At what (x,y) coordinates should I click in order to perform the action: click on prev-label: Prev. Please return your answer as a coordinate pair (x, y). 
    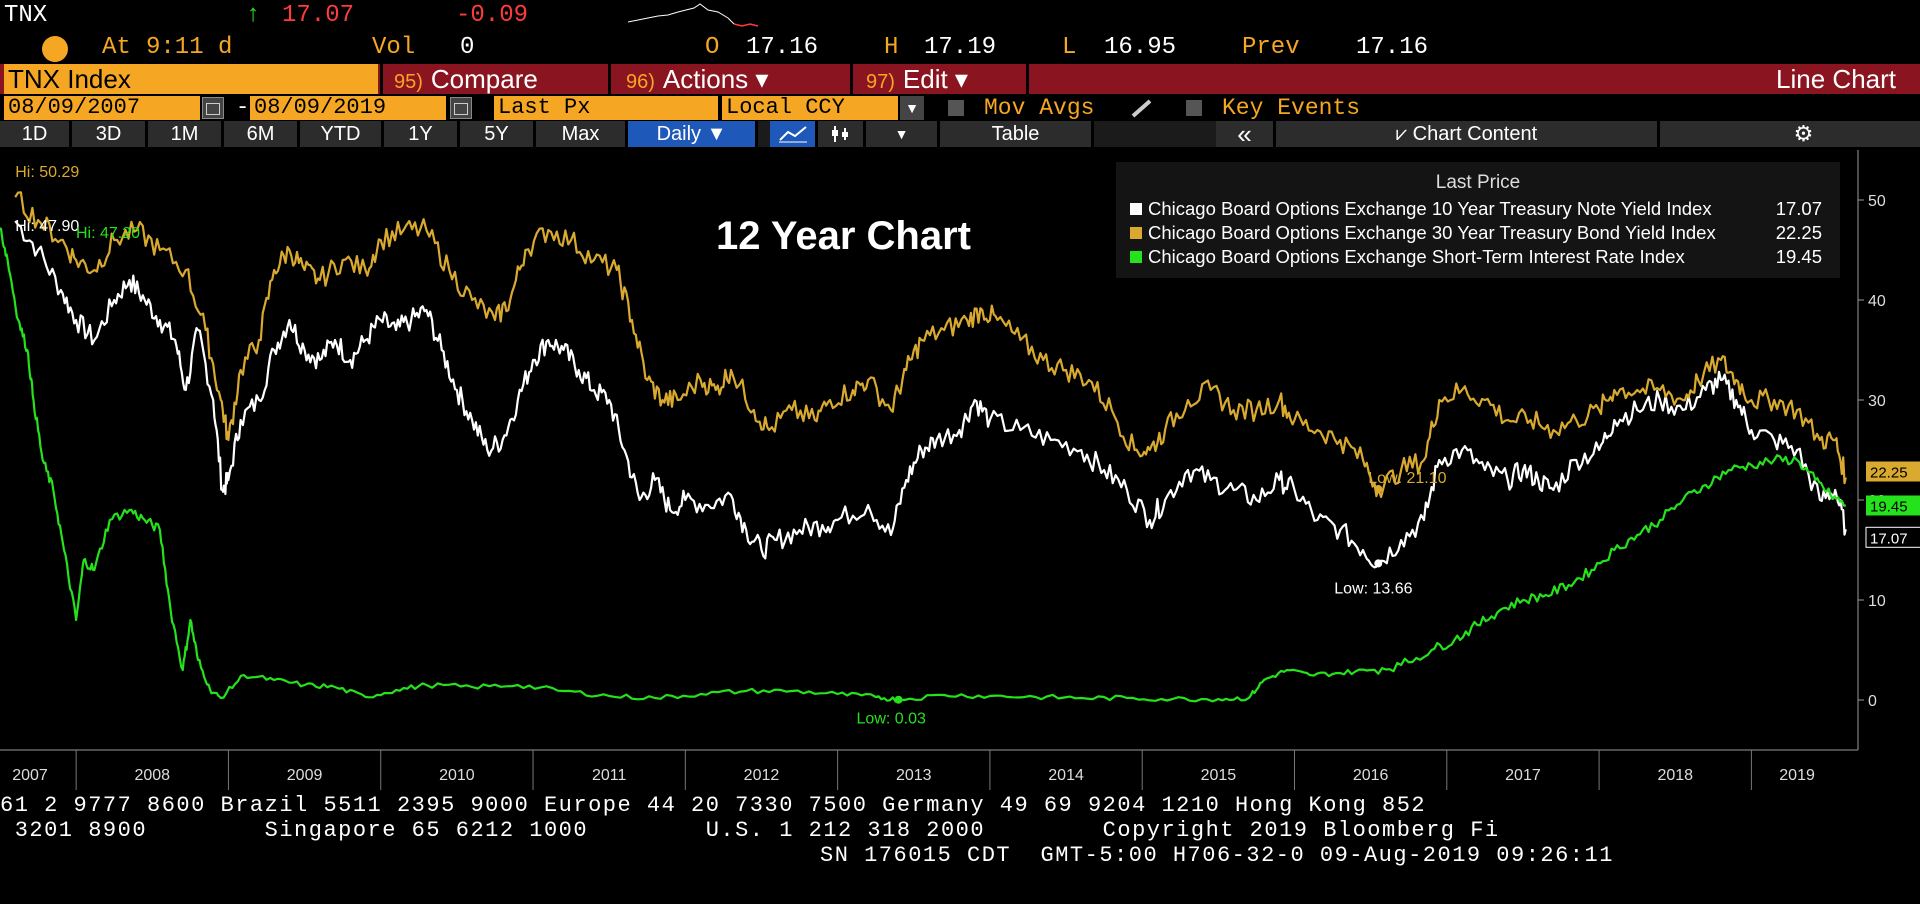
    Looking at the image, I should click on (1271, 47).